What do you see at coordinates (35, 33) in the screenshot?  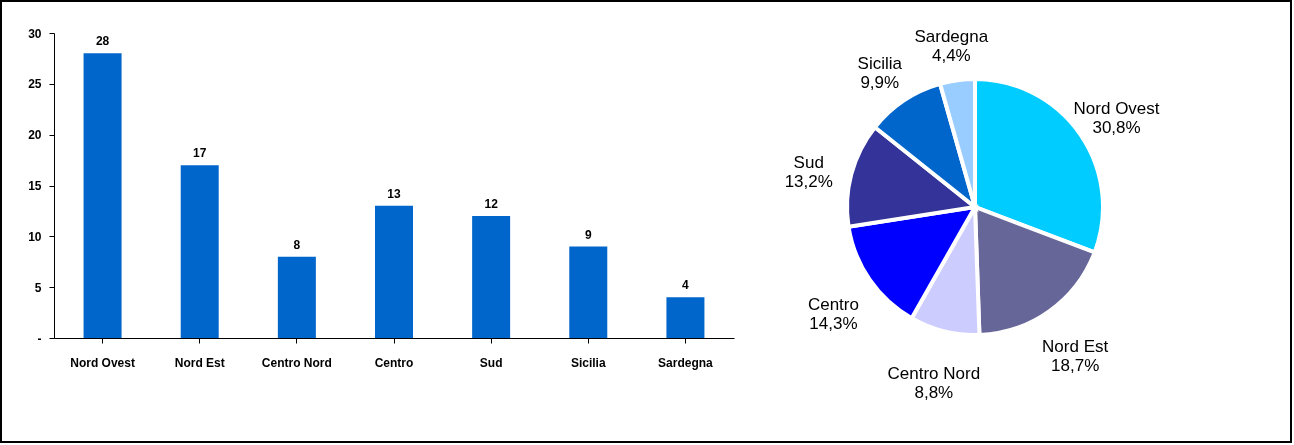 I see `y-tick-label: 30` at bounding box center [35, 33].